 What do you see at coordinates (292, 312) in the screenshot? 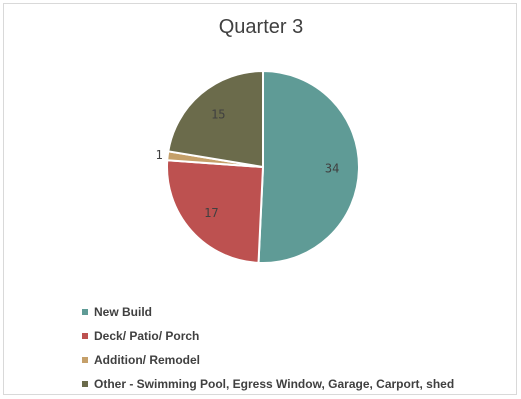
I see `legend-item-new-build: New Build` at bounding box center [292, 312].